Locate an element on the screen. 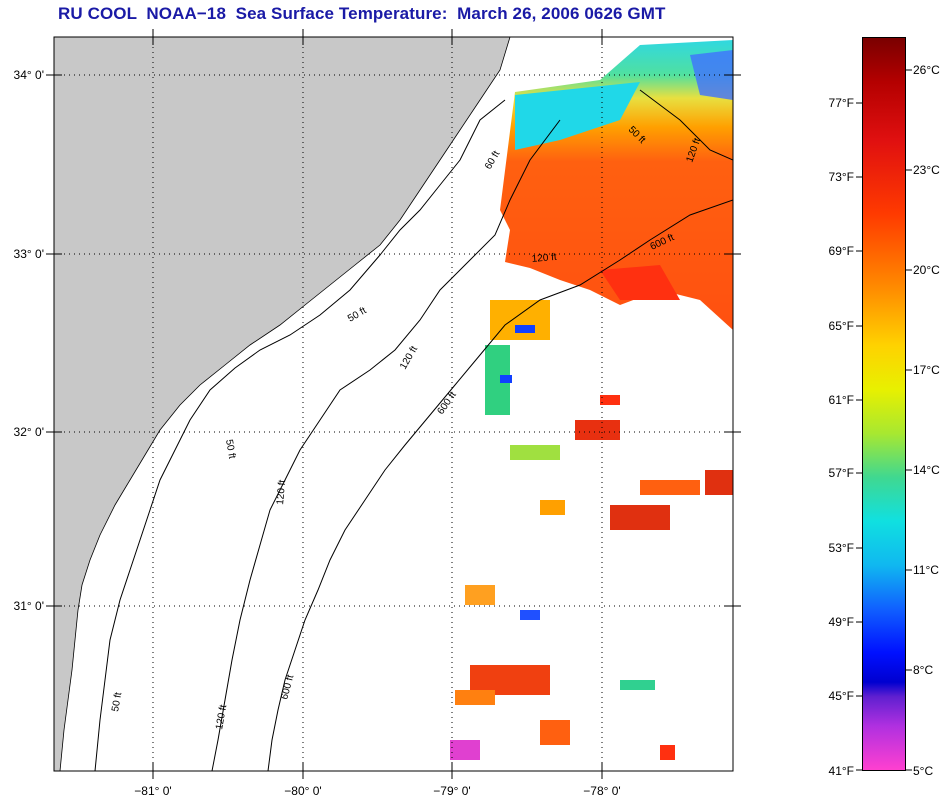 The height and width of the screenshot is (801, 952). colorbar-celsius-label: 11°C is located at coordinates (926, 570).